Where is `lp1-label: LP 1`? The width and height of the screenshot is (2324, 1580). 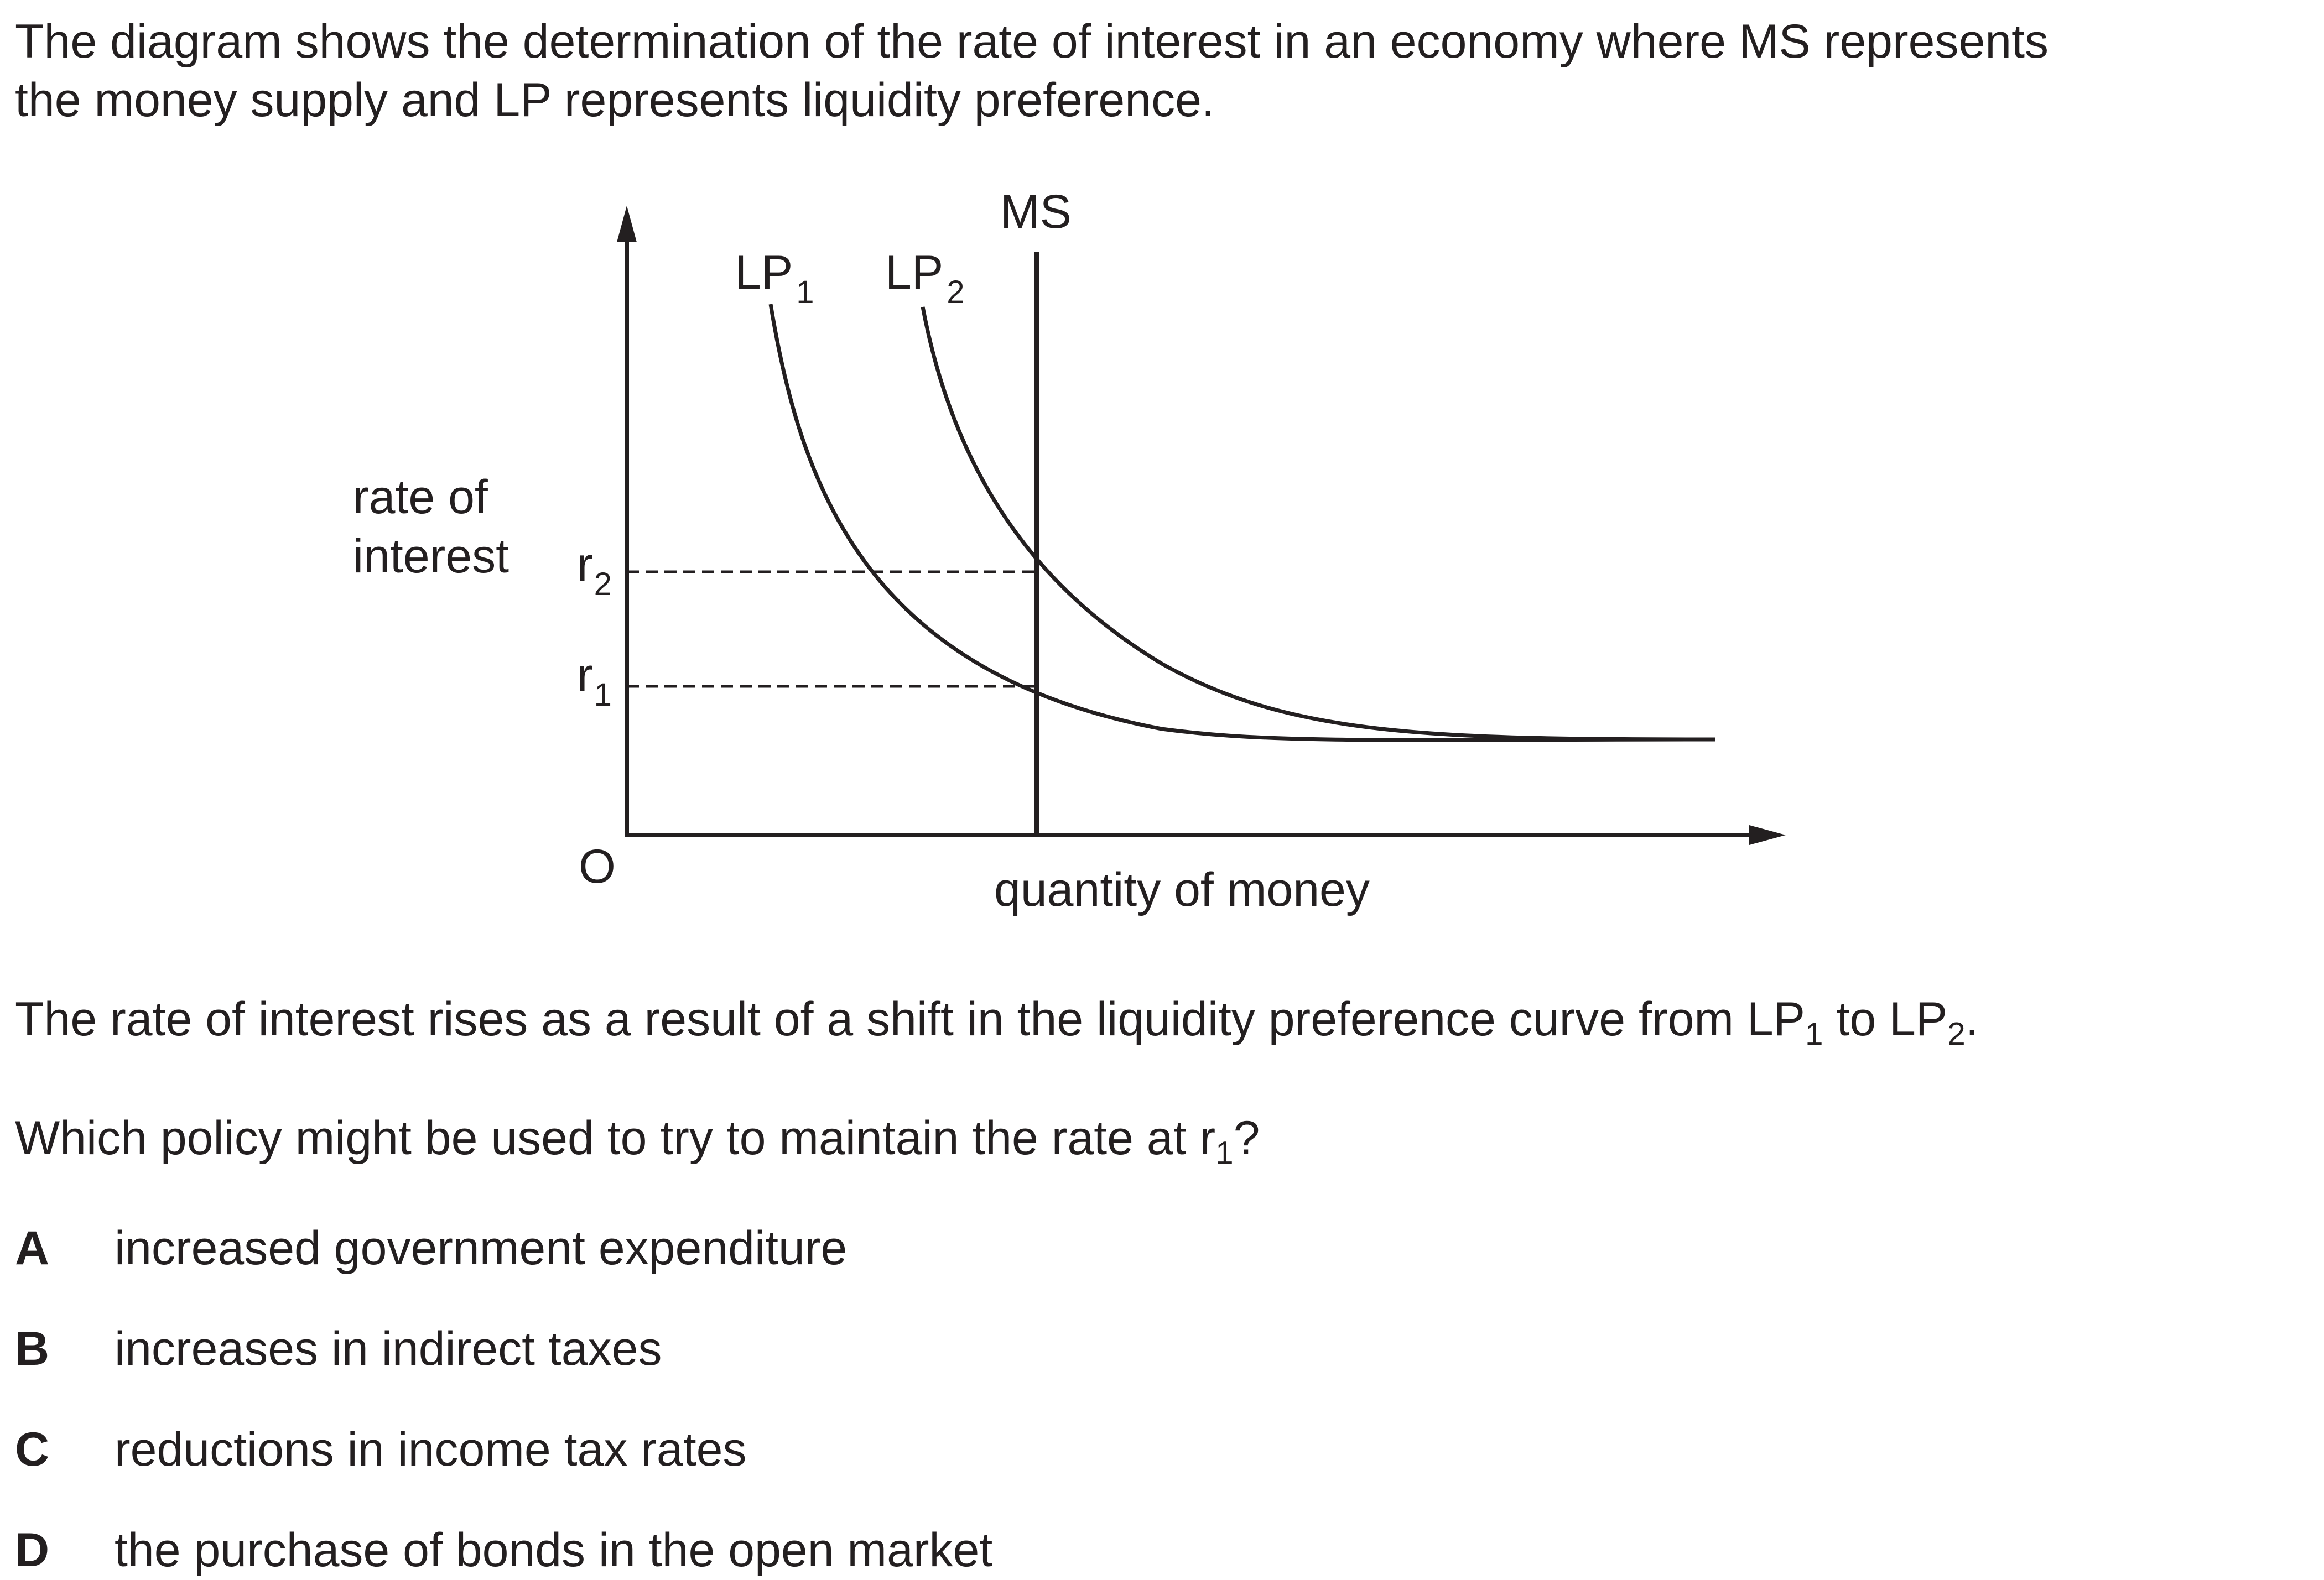
lp1-label: LP 1 is located at coordinates (774, 278).